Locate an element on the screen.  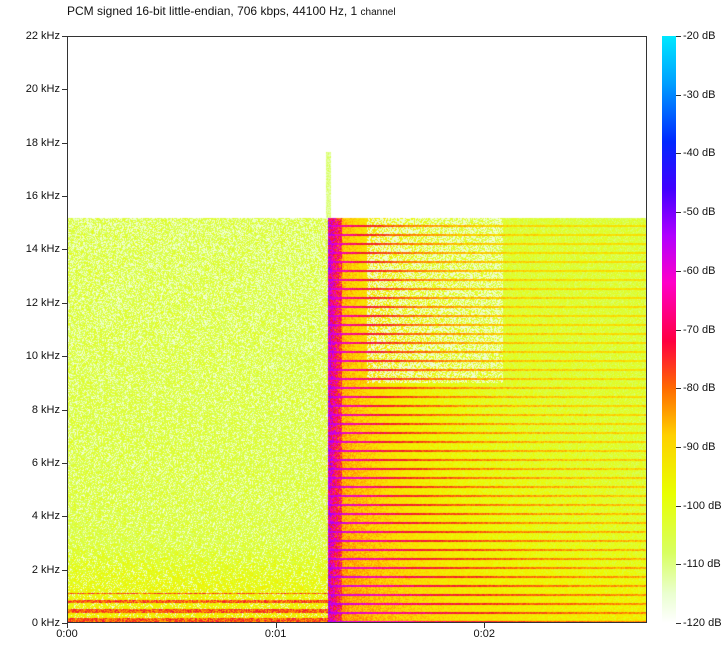
freq-tick-label: 14 kHz is located at coordinates (42, 249).